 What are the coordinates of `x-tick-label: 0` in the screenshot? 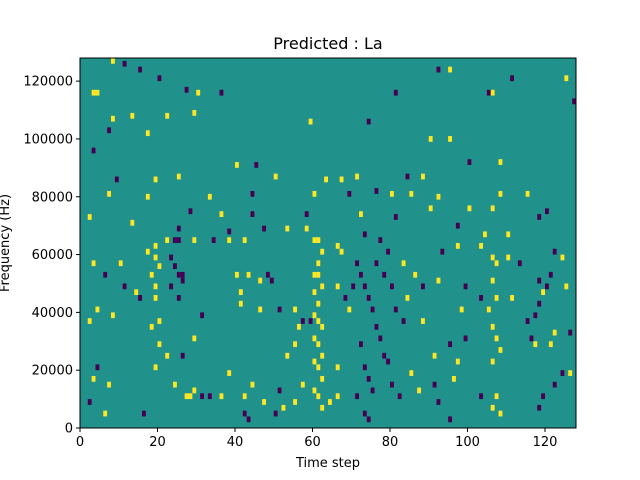 It's located at (80, 442).